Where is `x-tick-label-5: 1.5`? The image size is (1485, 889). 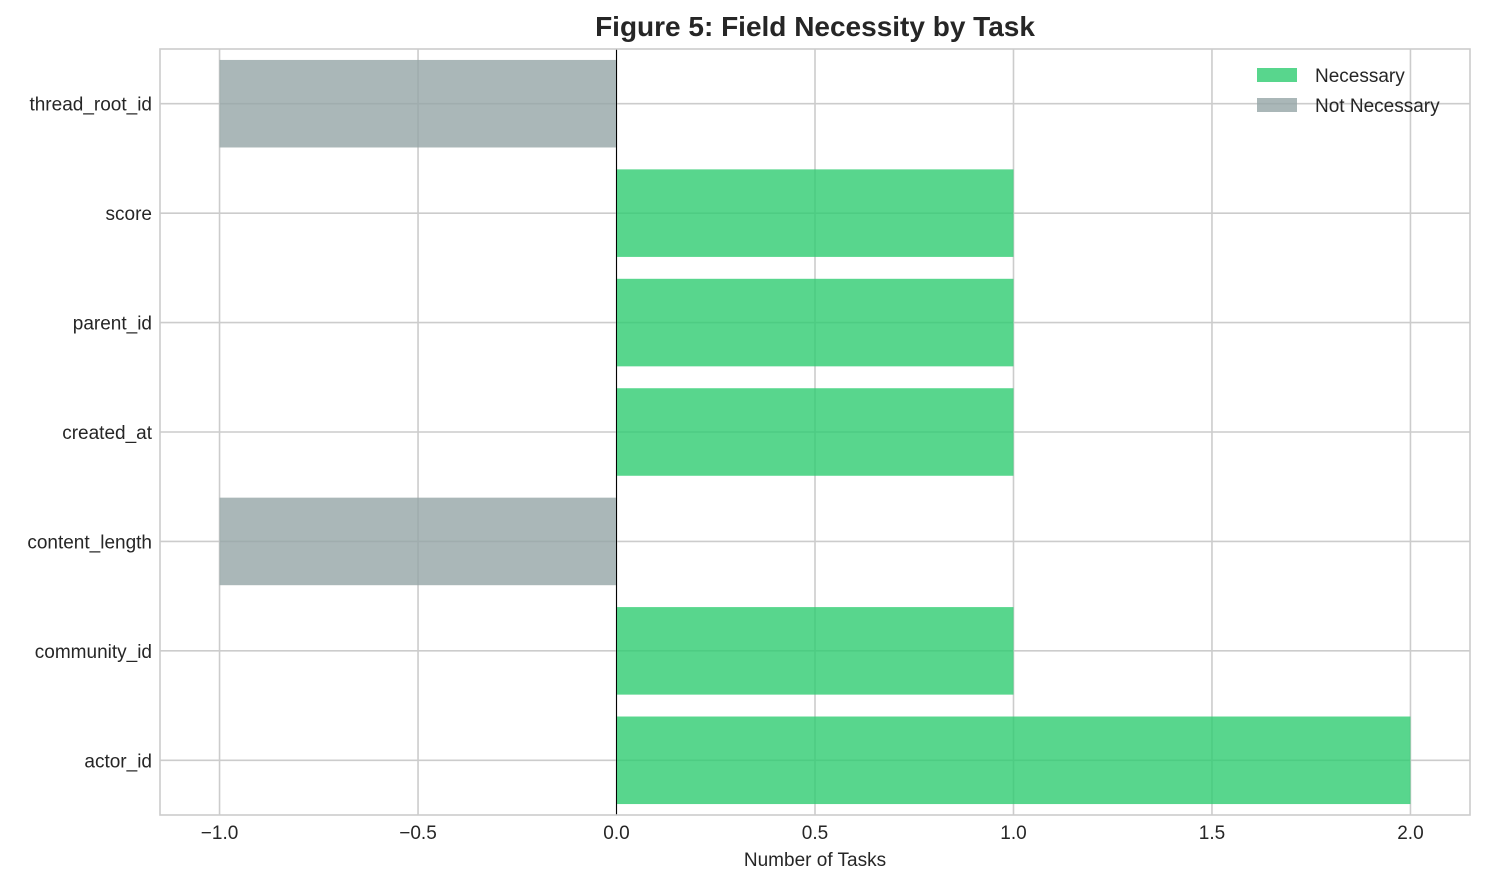
x-tick-label-5: 1.5 is located at coordinates (1212, 833).